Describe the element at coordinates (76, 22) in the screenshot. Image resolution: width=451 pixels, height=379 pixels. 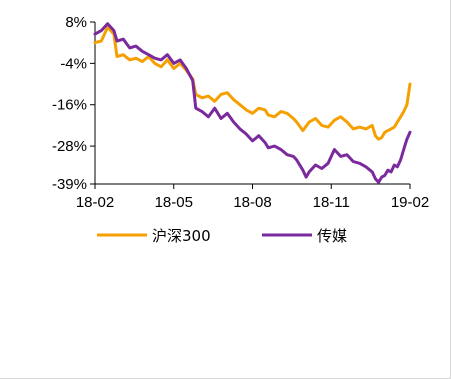
I see `y-tick-label: 8%` at that location.